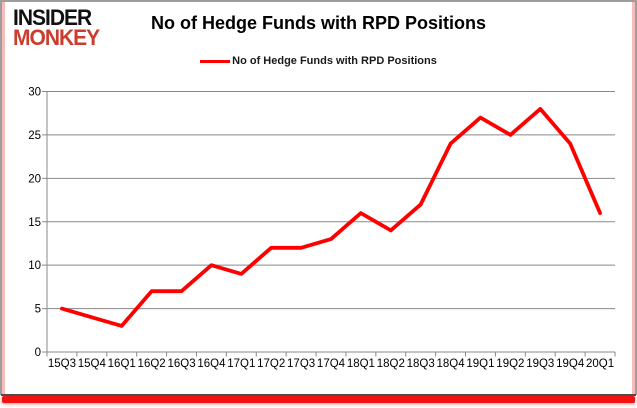 The image size is (637, 408). What do you see at coordinates (318, 23) in the screenshot?
I see `page-title: No of Hedge Funds with RPD Positions` at bounding box center [318, 23].